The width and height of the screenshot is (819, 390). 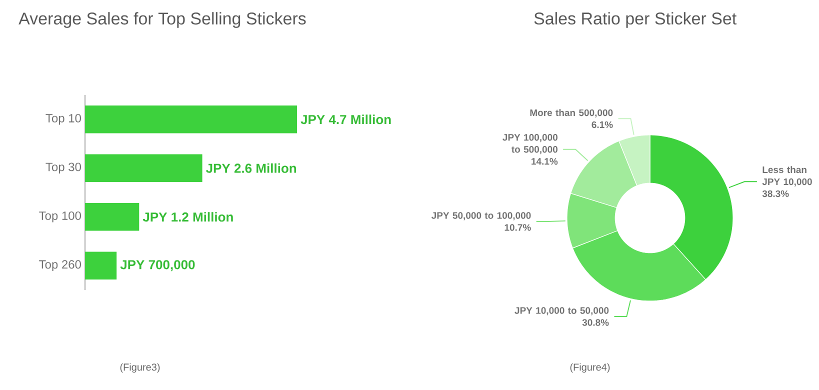 I want to click on slice-label: JPY 100,000 to 500,000, so click(x=530, y=144).